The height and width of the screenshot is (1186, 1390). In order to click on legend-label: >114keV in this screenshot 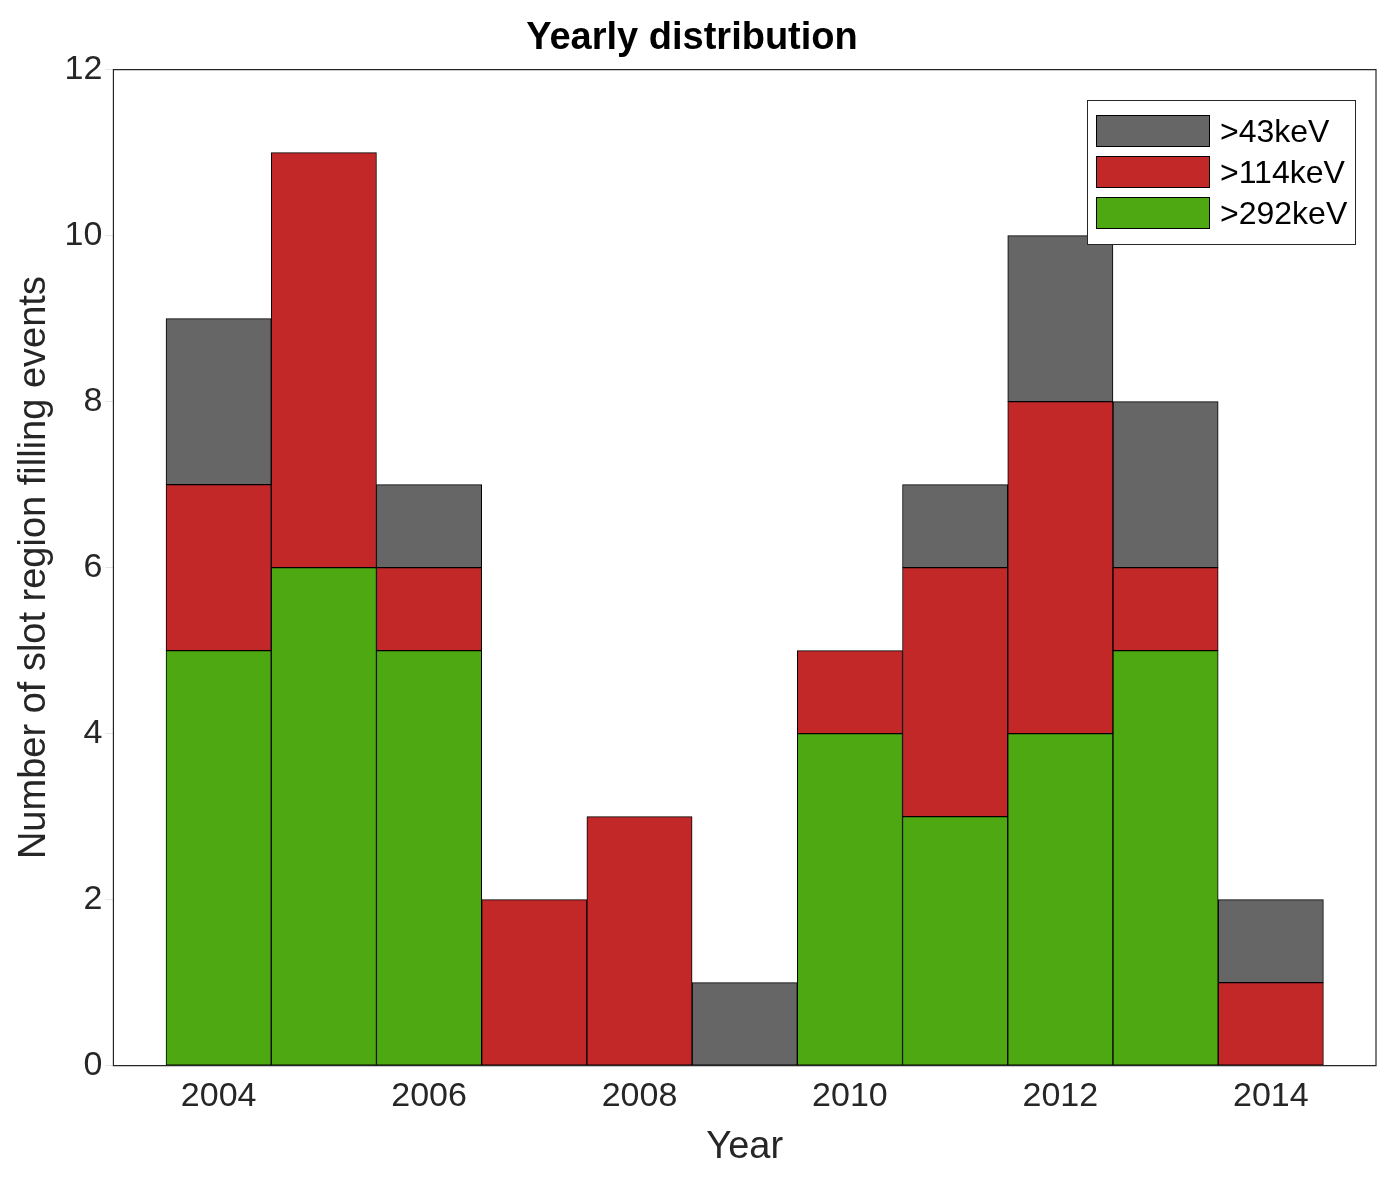, I will do `click(1282, 172)`.